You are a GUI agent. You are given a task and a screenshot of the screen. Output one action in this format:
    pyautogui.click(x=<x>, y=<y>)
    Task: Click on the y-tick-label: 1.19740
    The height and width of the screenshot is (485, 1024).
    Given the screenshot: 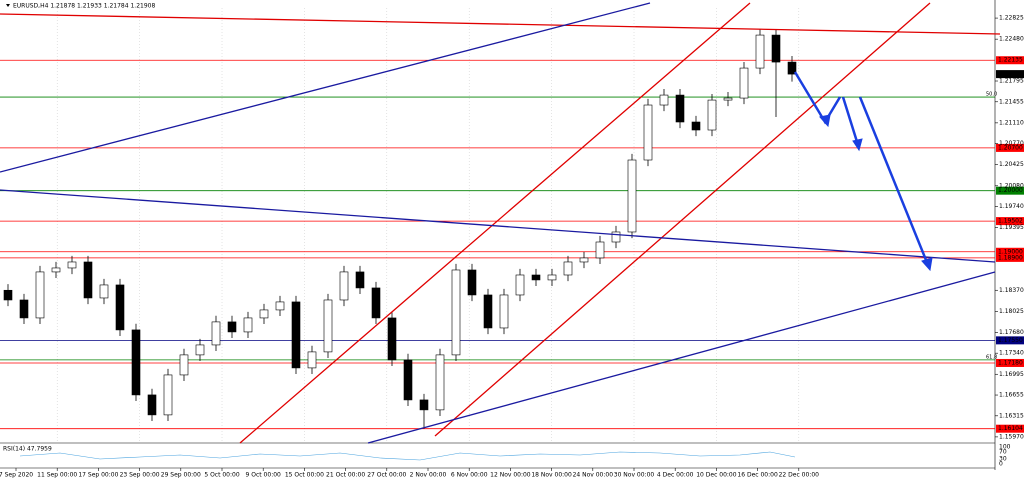 What is the action you would take?
    pyautogui.click(x=1011, y=206)
    